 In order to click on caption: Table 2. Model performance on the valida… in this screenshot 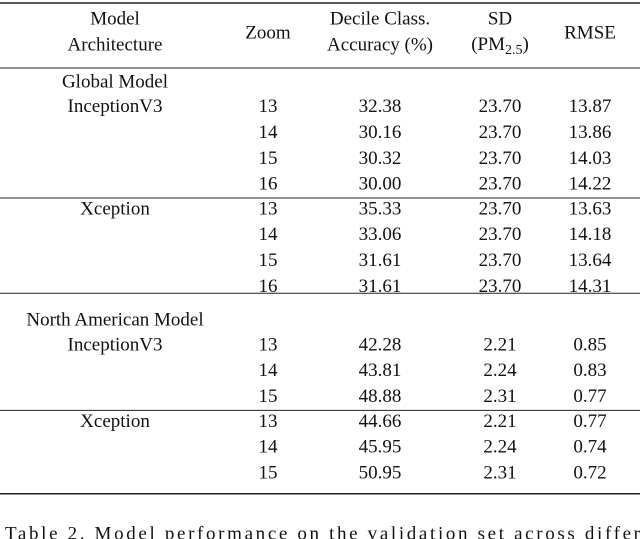, I will do `click(322, 531)`.